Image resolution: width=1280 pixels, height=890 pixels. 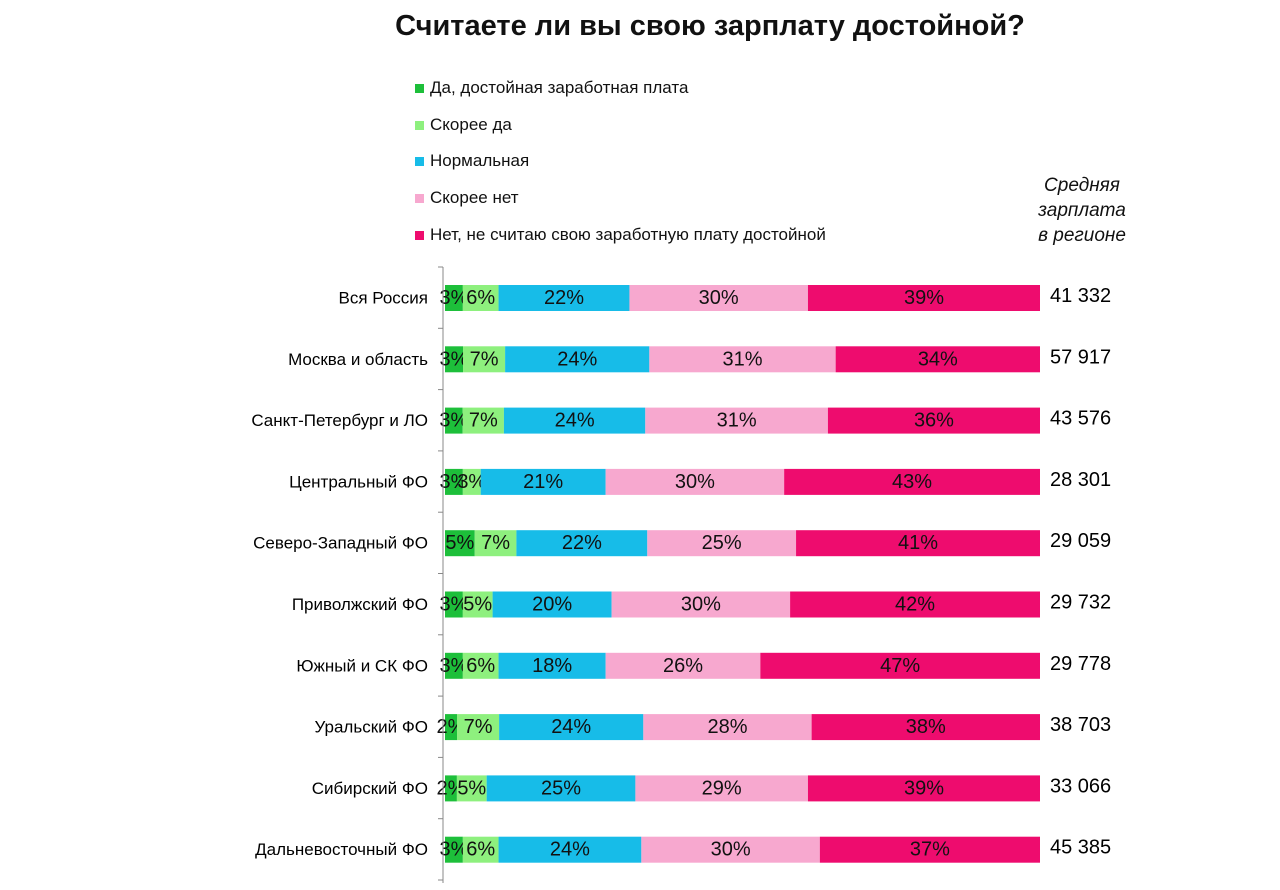 What do you see at coordinates (371, 727) in the screenshot?
I see `category-label: Уральский ФО` at bounding box center [371, 727].